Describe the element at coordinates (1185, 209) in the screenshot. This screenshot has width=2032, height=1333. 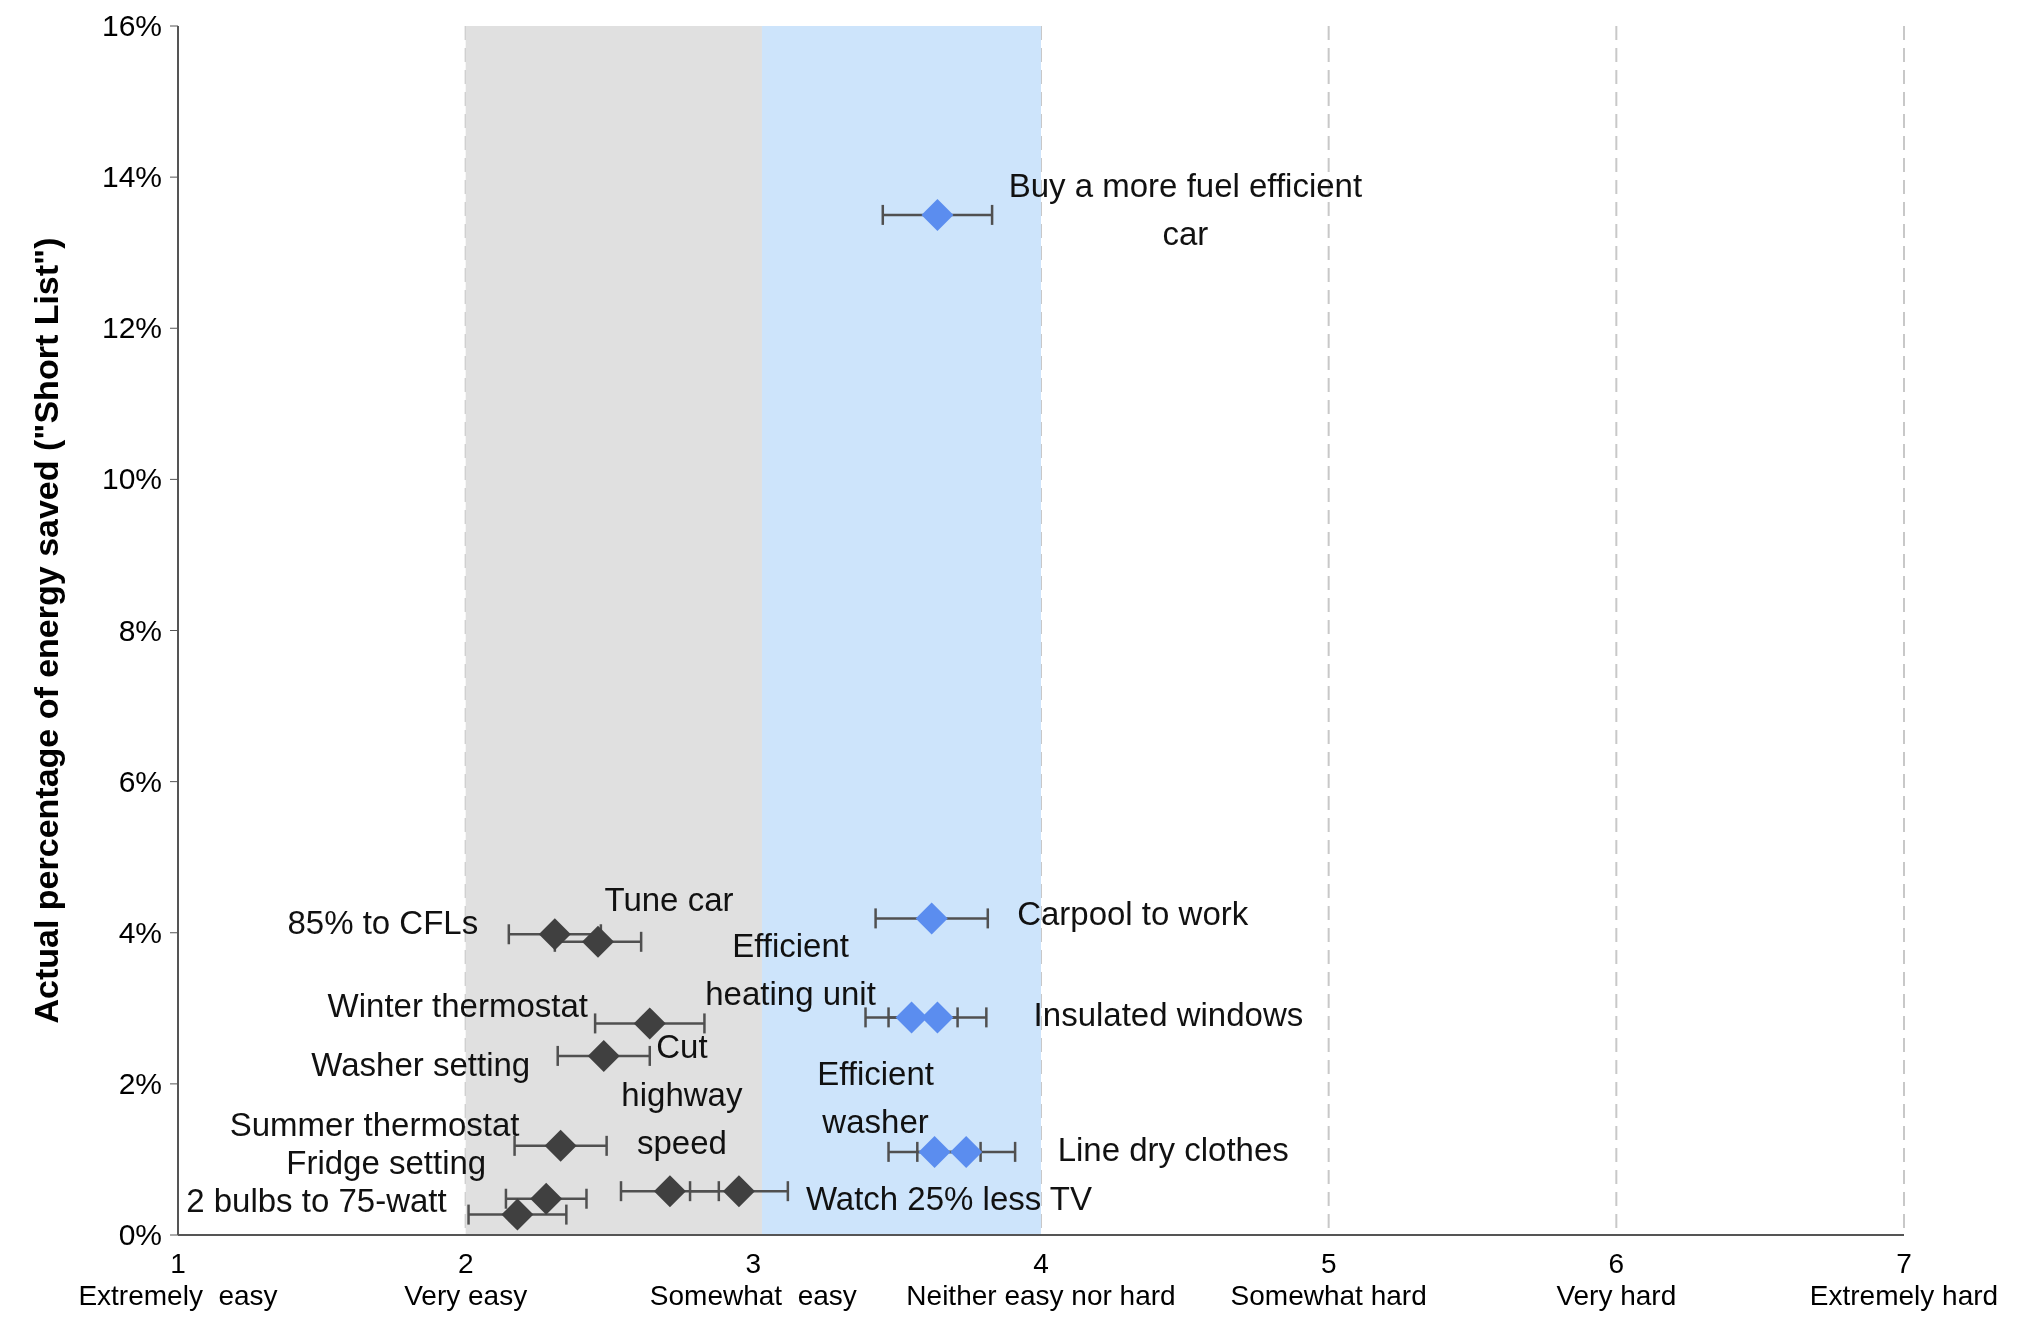
I see `annotation: Buy a more fuel efficient car` at that location.